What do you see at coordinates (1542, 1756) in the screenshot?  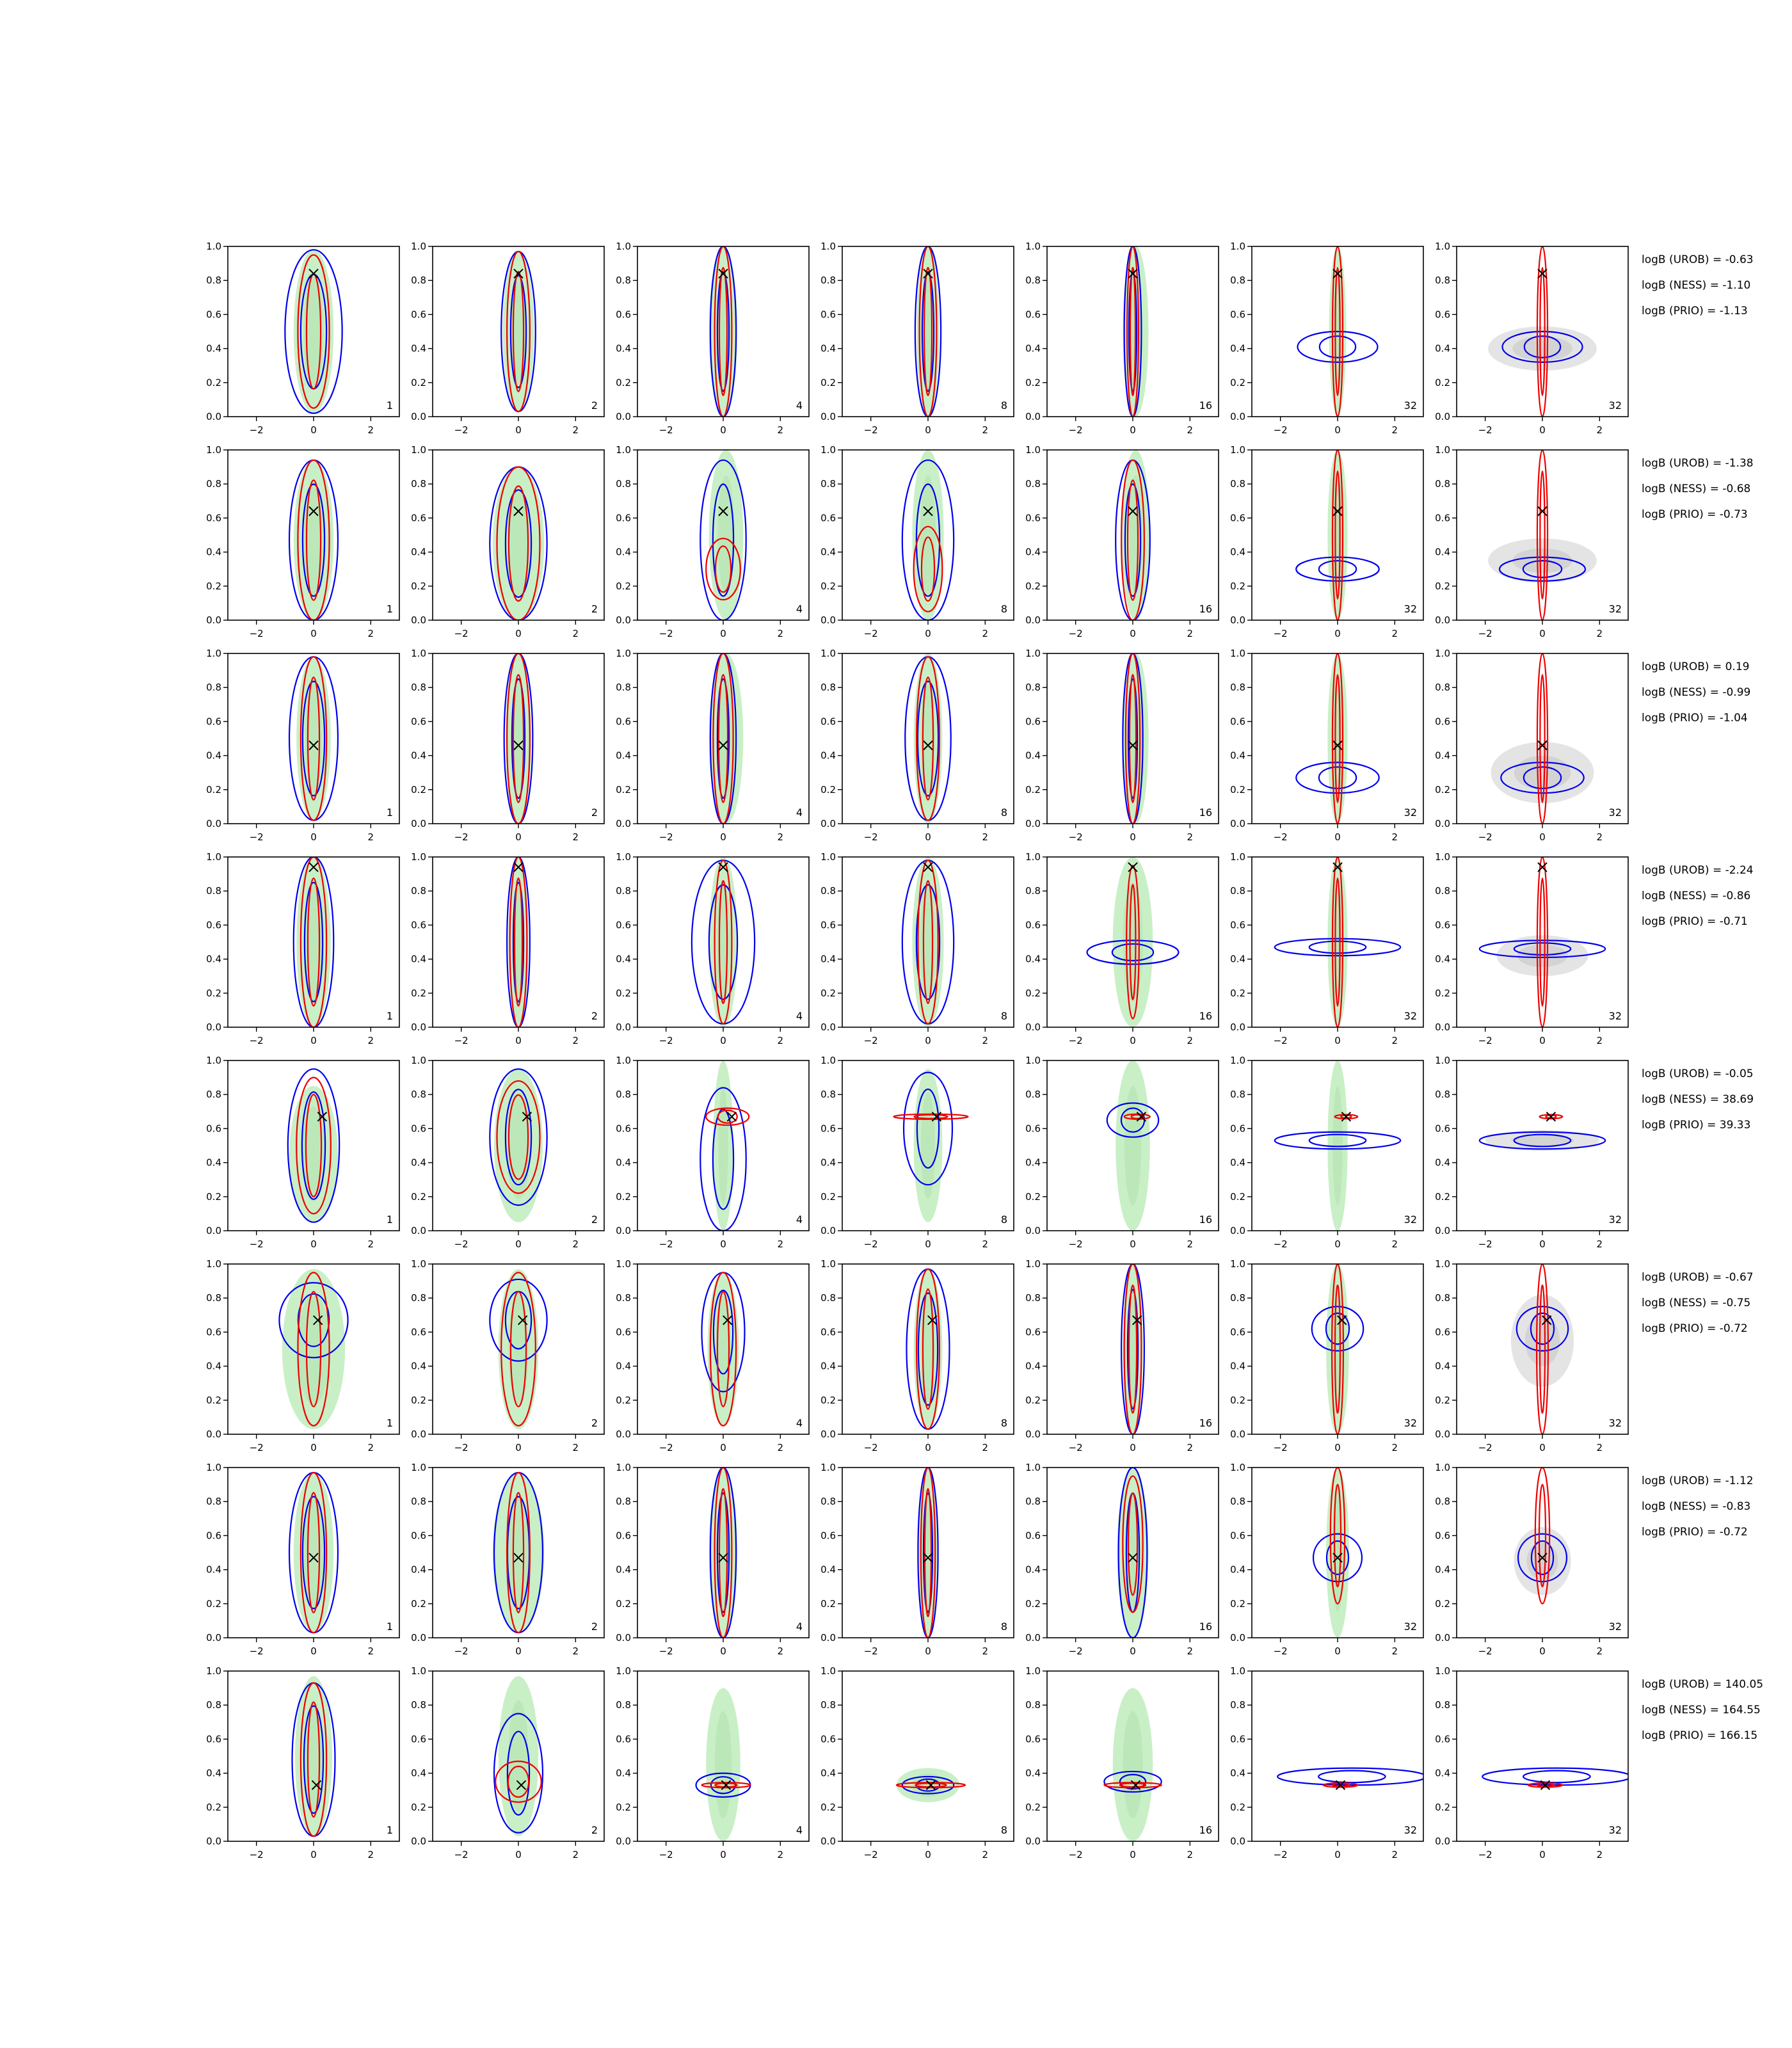 I see `panel-frame` at bounding box center [1542, 1756].